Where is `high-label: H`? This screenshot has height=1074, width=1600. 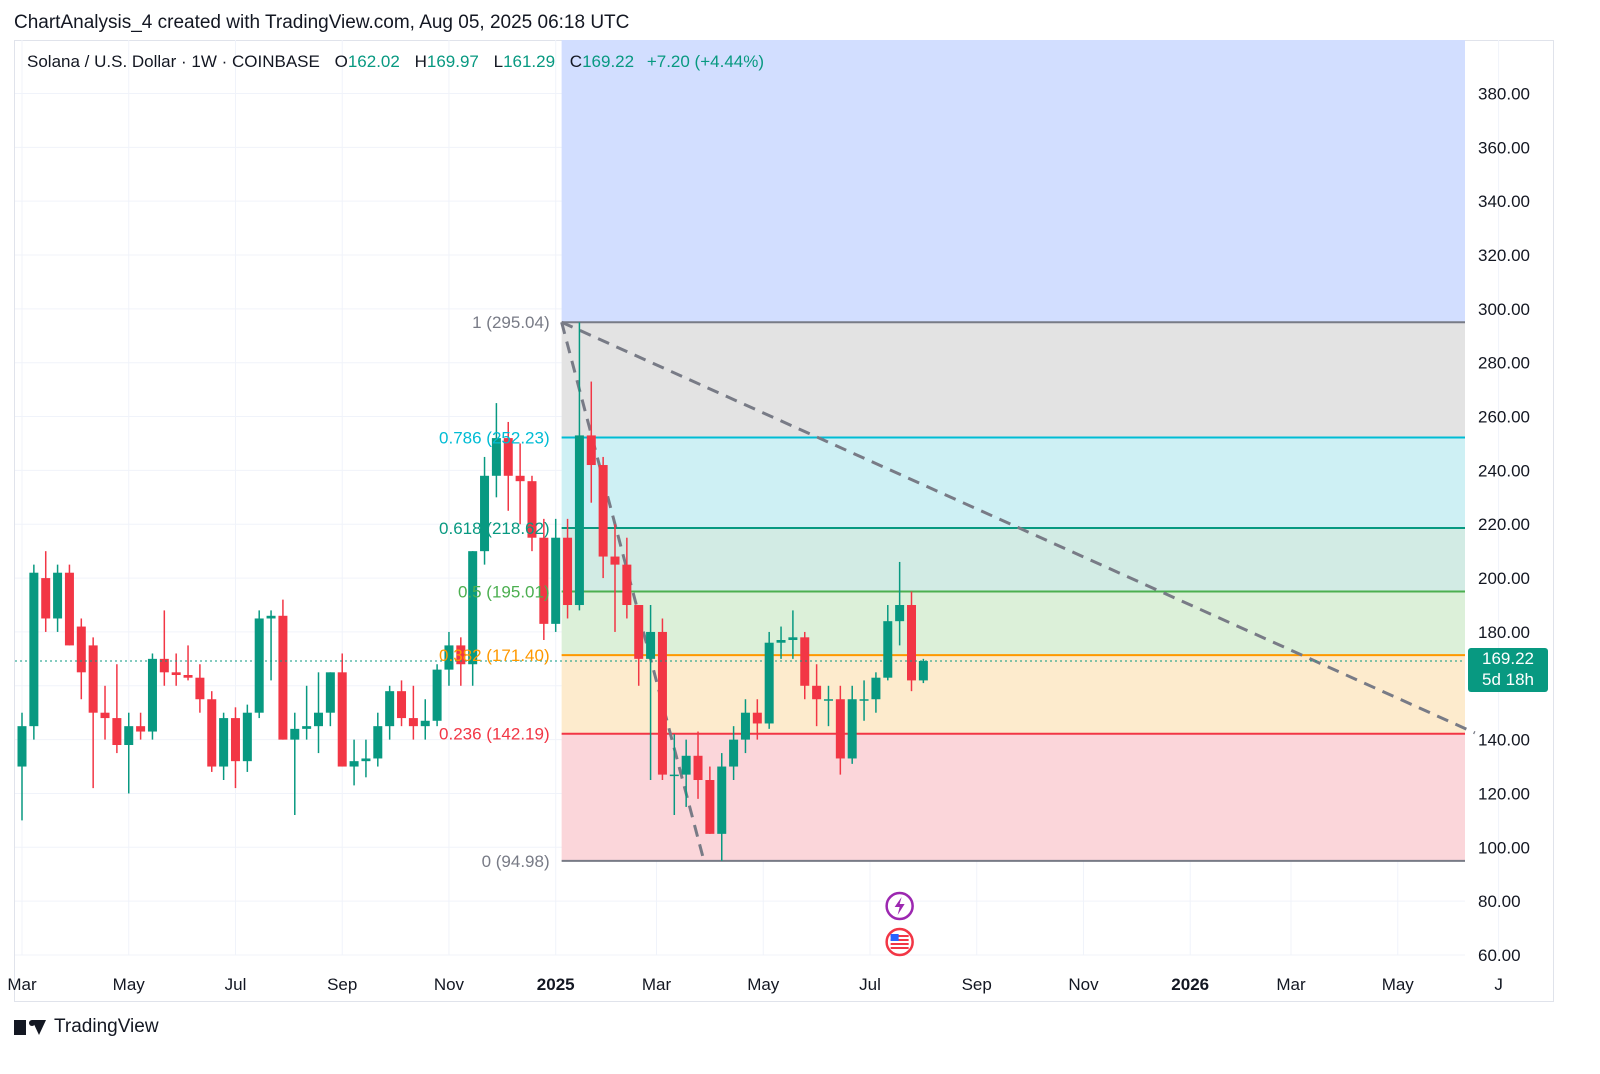
high-label: H is located at coordinates (420, 61).